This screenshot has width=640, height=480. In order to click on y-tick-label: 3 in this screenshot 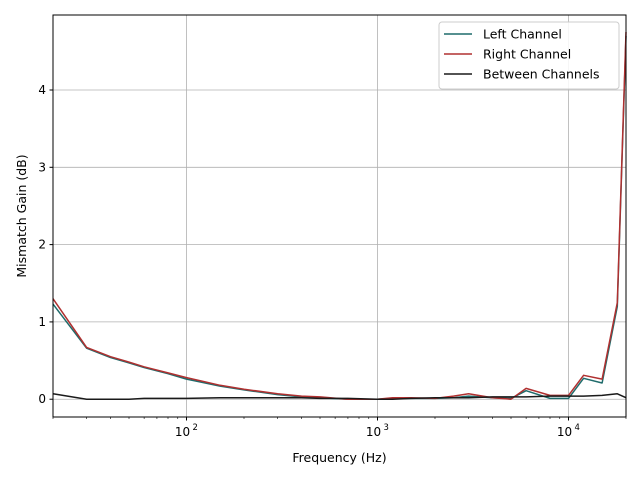, I will do `click(42, 167)`.